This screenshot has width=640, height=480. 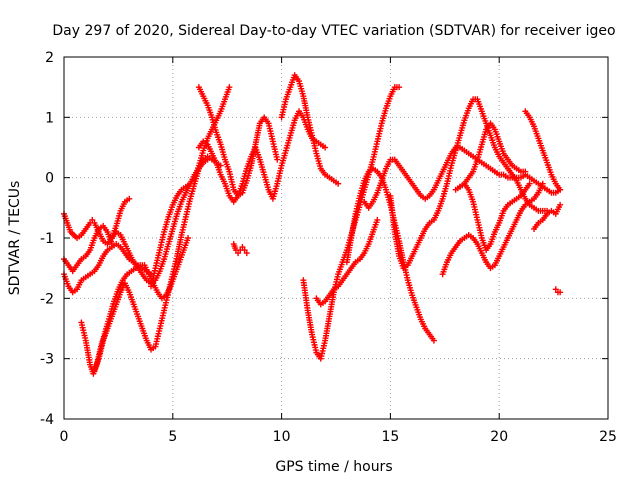 I want to click on x-tick-label: 10, so click(x=282, y=437).